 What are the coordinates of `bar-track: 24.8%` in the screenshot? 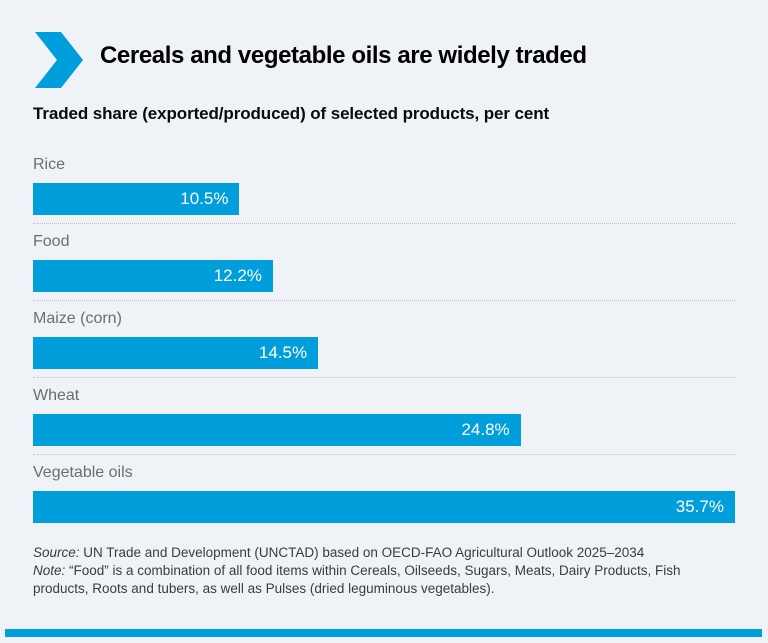 It's located at (384, 430).